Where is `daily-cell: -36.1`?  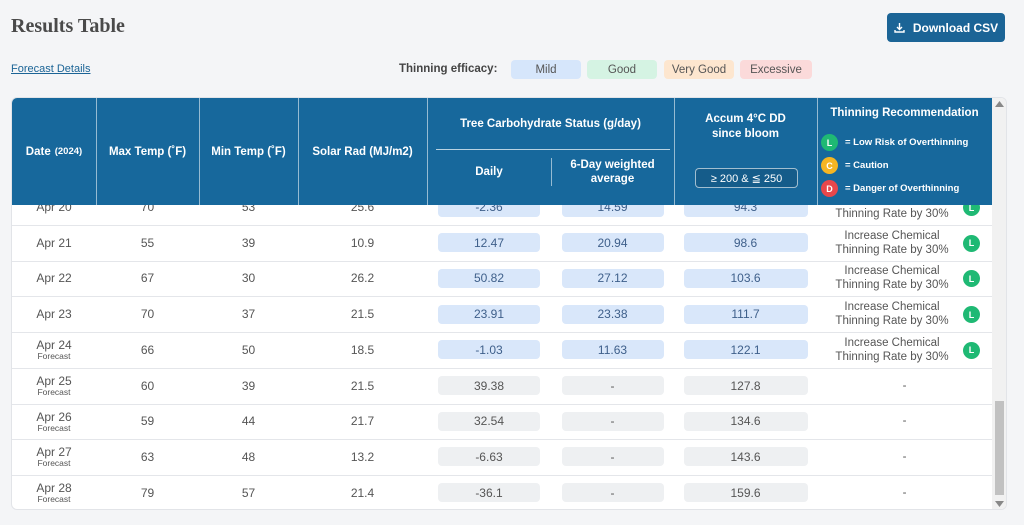
daily-cell: -36.1 is located at coordinates (489, 492).